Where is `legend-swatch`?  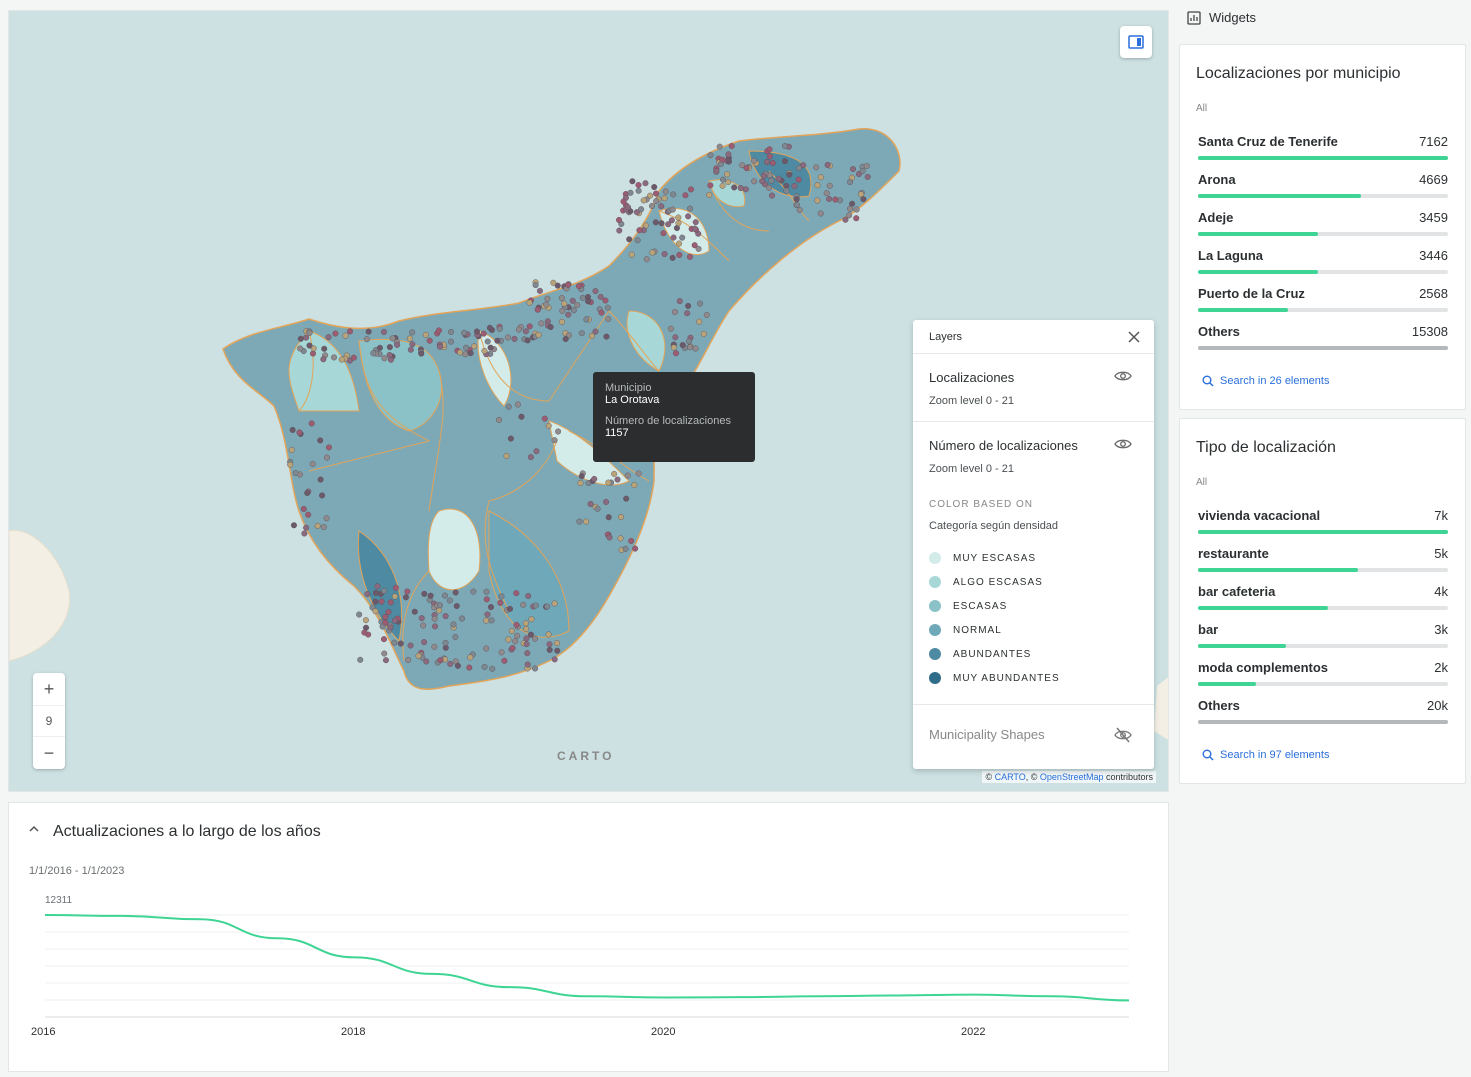
legend-swatch is located at coordinates (935, 678).